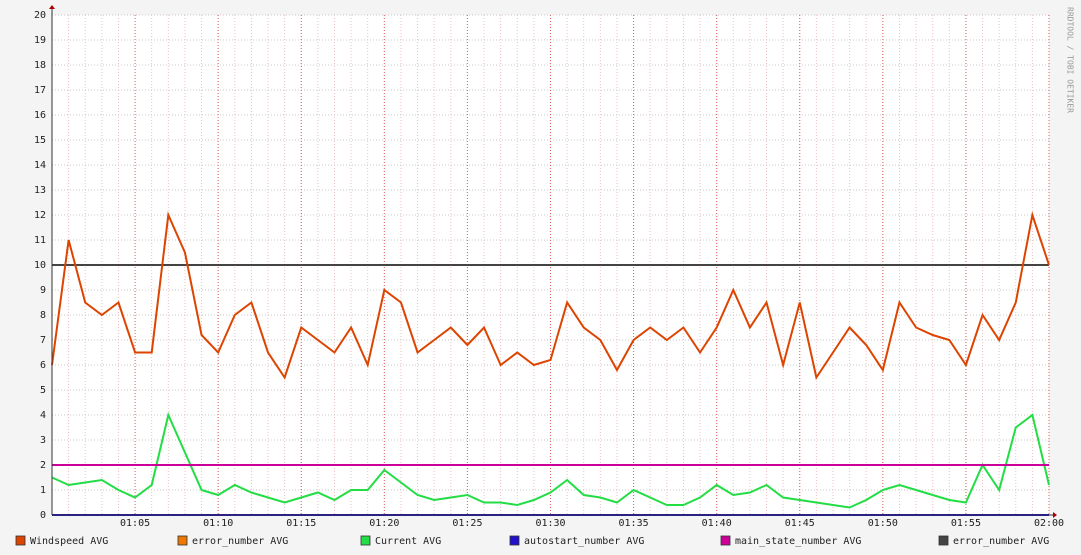 This screenshot has width=1081, height=555. I want to click on x-tick-label: 01:45, so click(800, 523).